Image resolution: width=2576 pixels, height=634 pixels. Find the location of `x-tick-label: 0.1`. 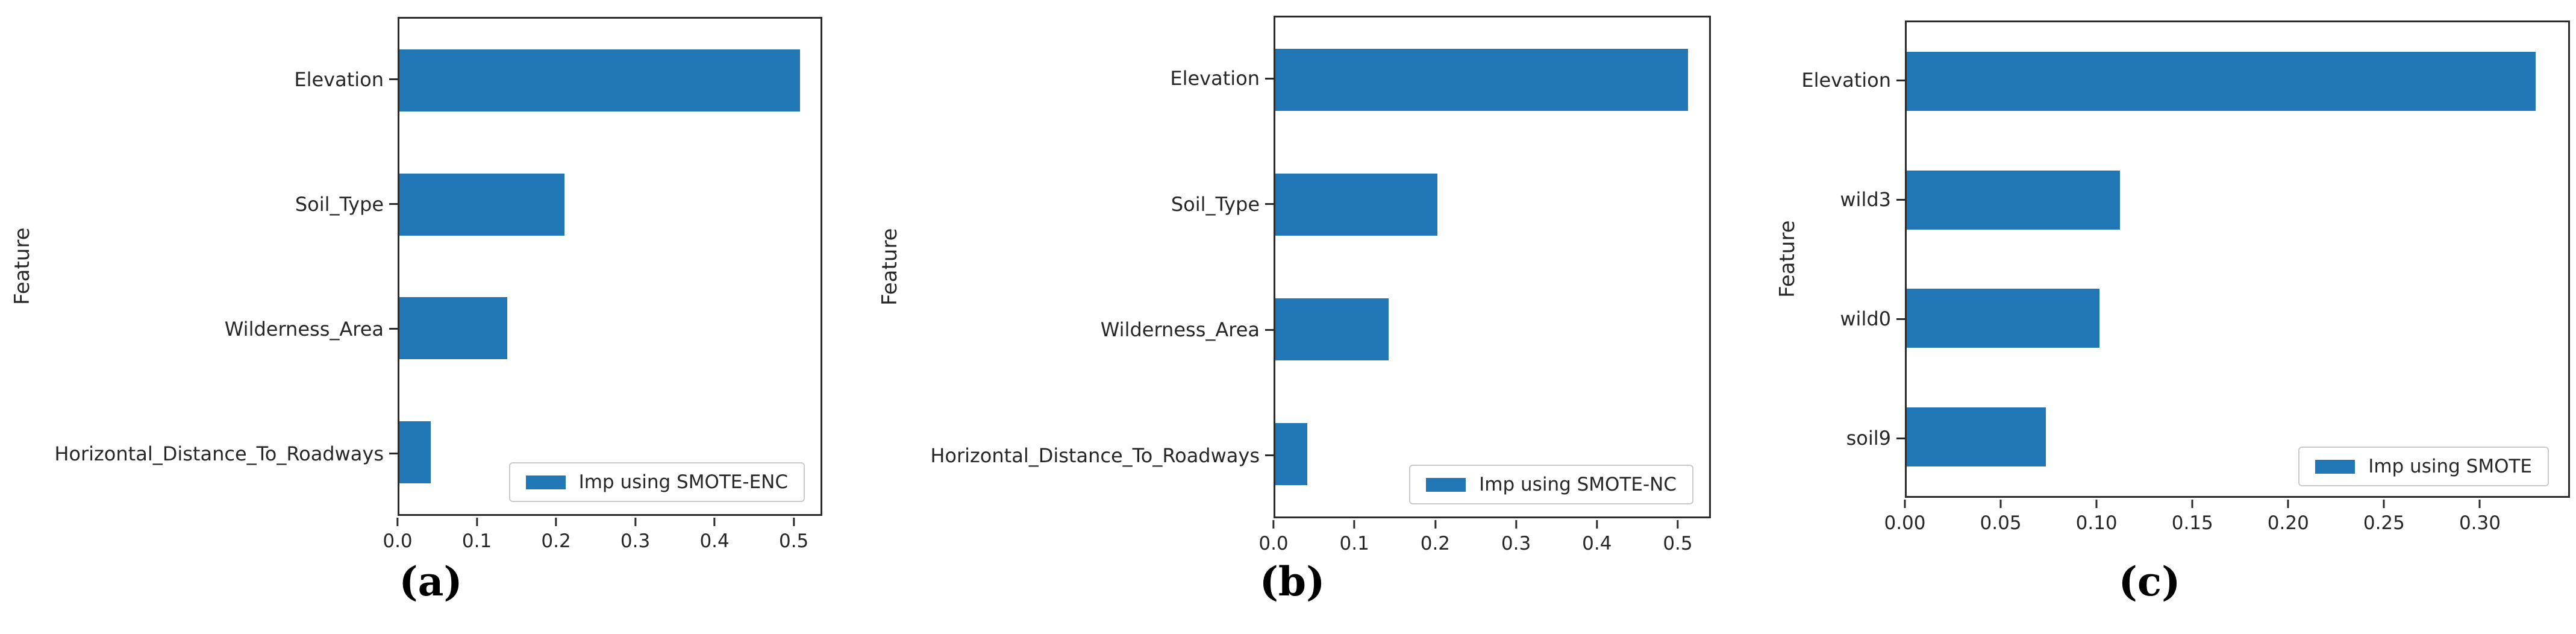

x-tick-label: 0.1 is located at coordinates (477, 541).